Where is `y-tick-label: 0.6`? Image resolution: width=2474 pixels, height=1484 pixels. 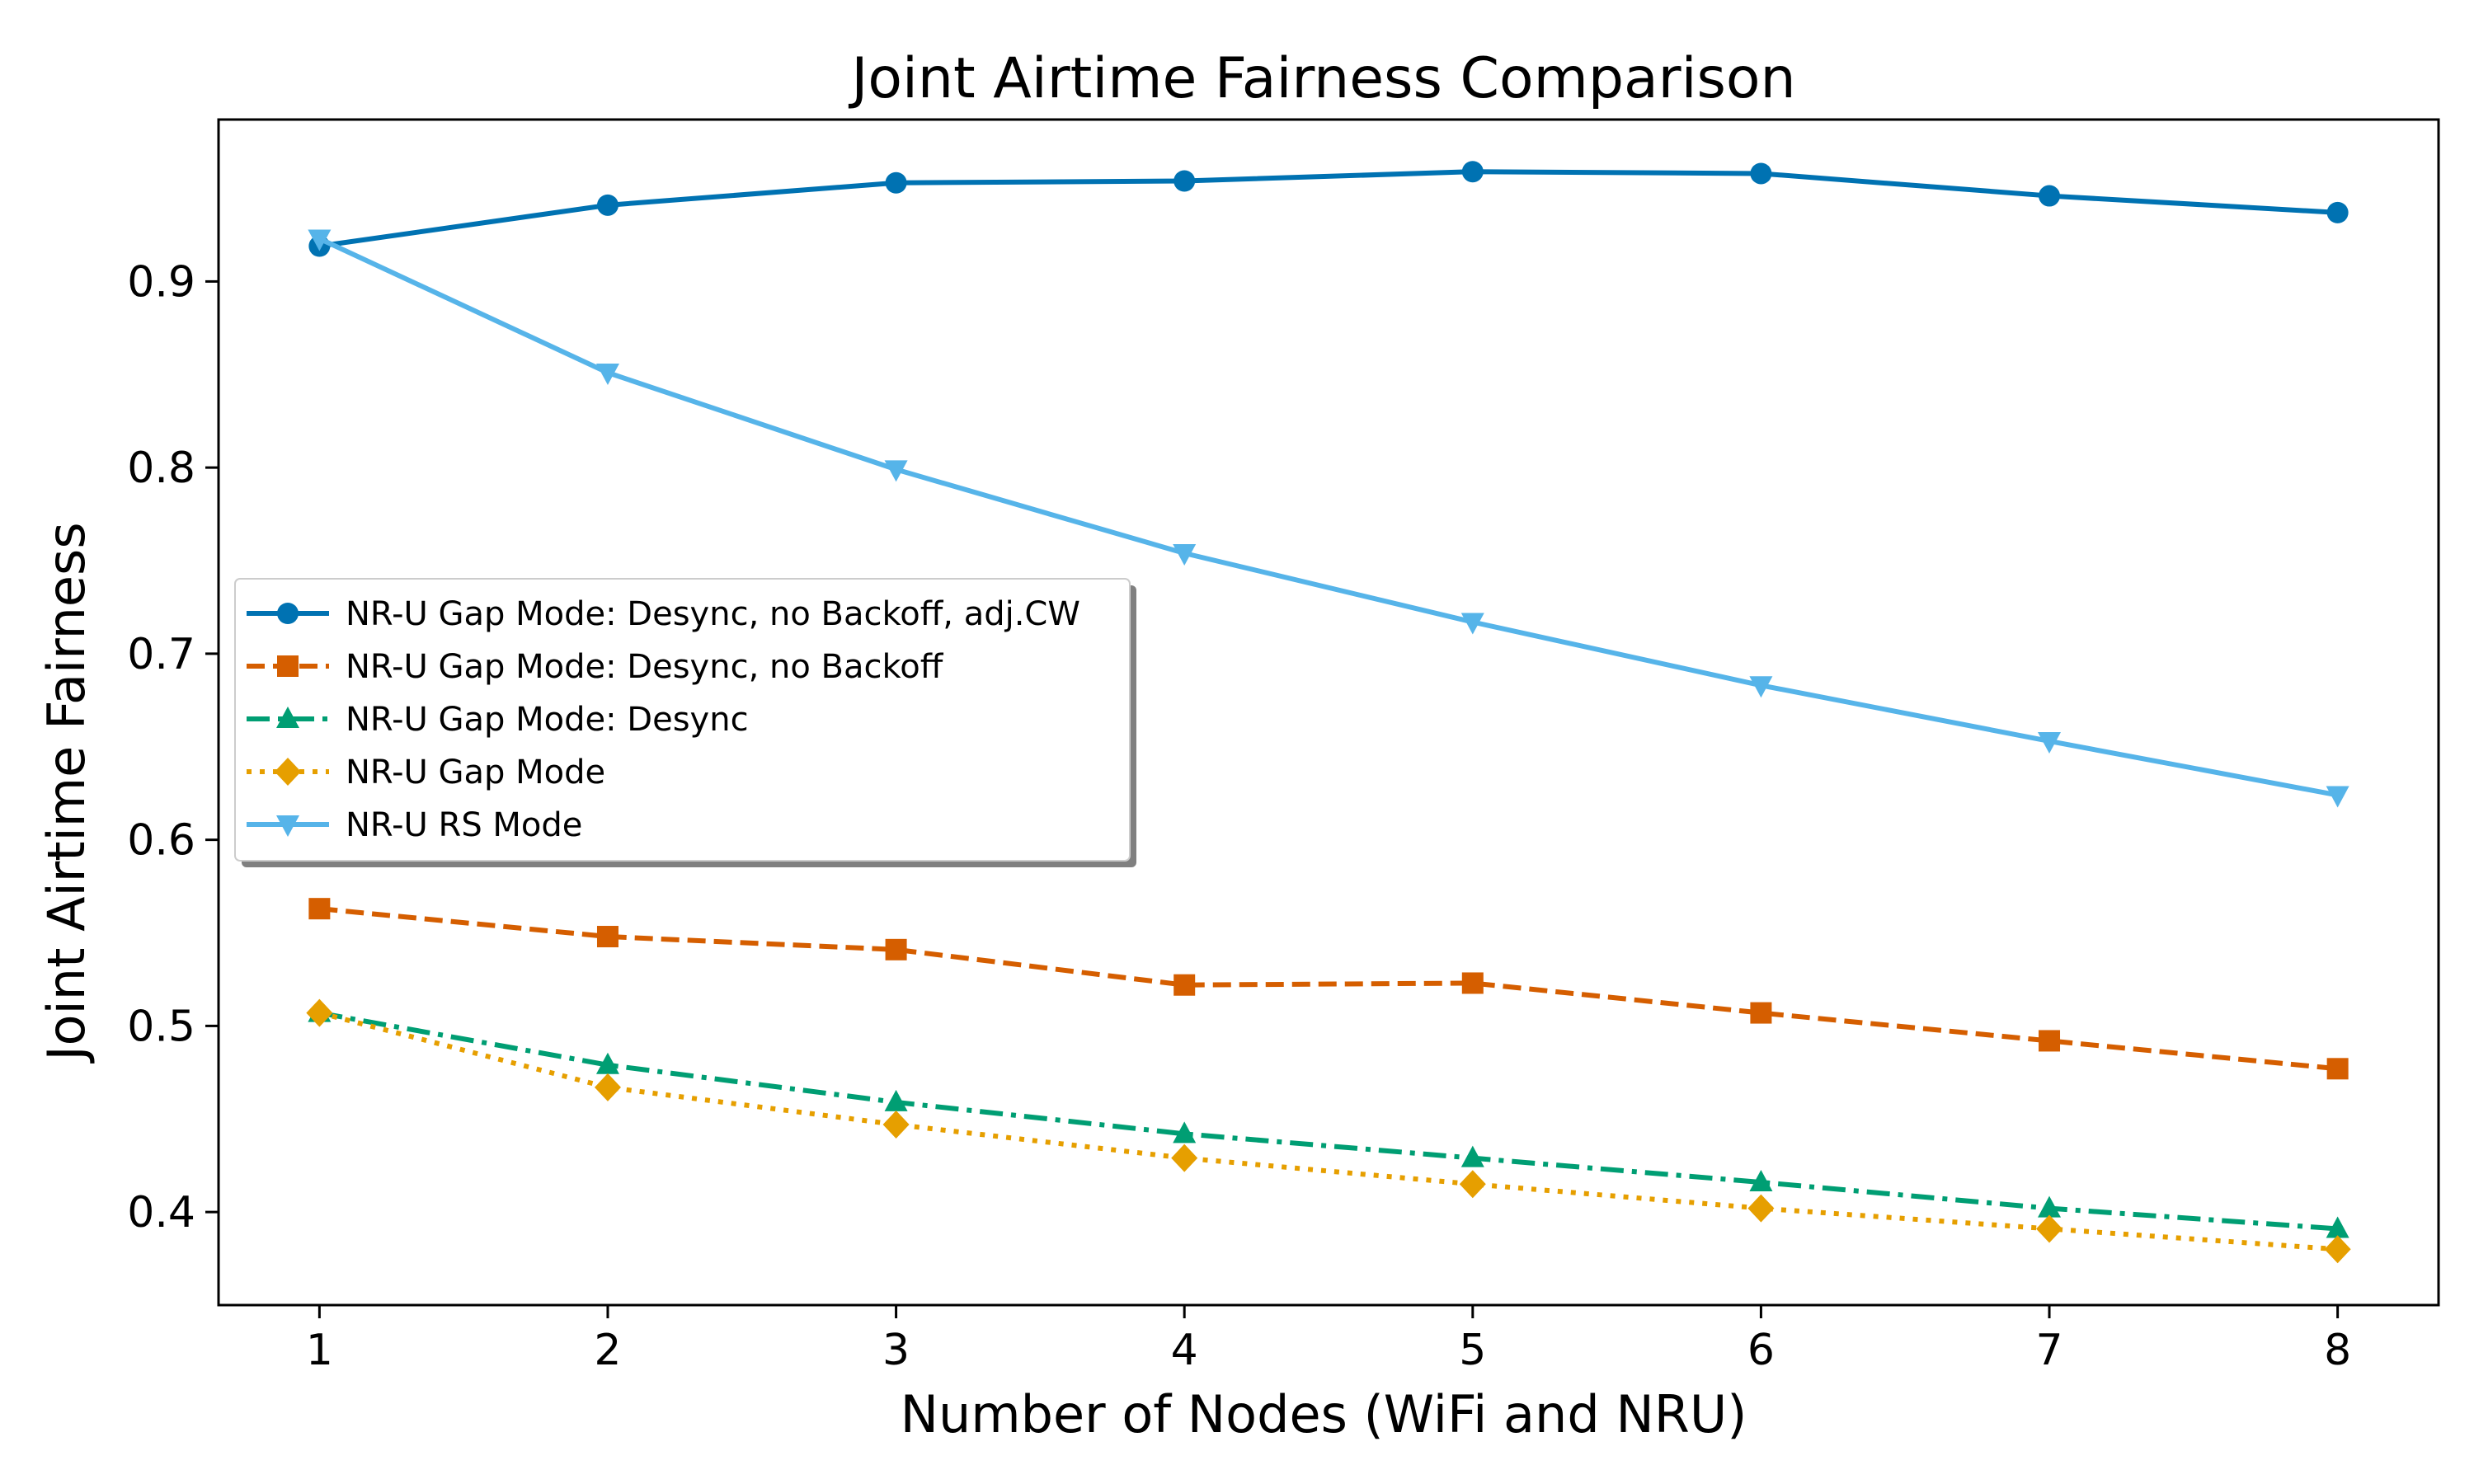 y-tick-label: 0.6 is located at coordinates (161, 841).